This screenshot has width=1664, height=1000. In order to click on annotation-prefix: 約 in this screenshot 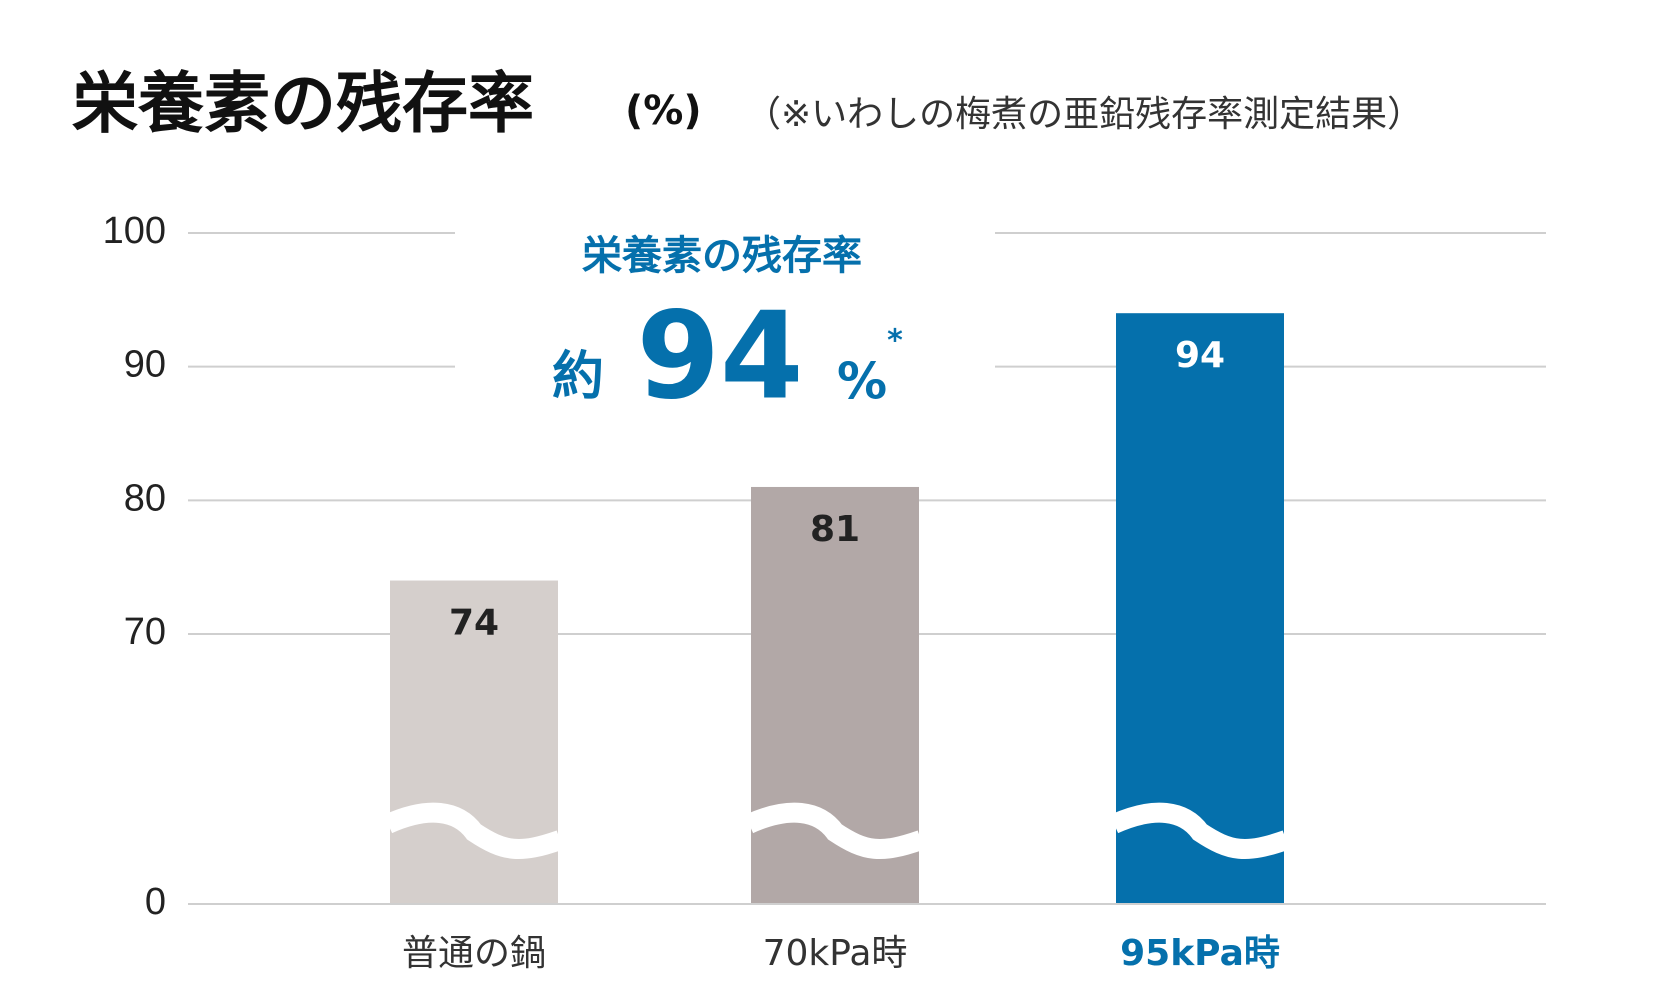, I will do `click(578, 377)`.